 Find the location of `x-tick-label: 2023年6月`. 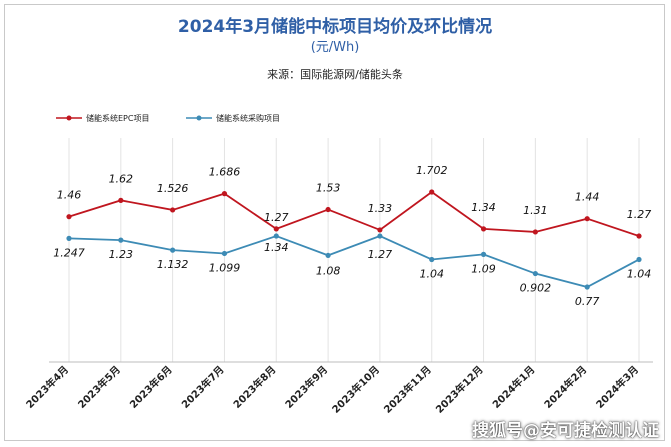

x-tick-label: 2023年6月 is located at coordinates (151, 387).